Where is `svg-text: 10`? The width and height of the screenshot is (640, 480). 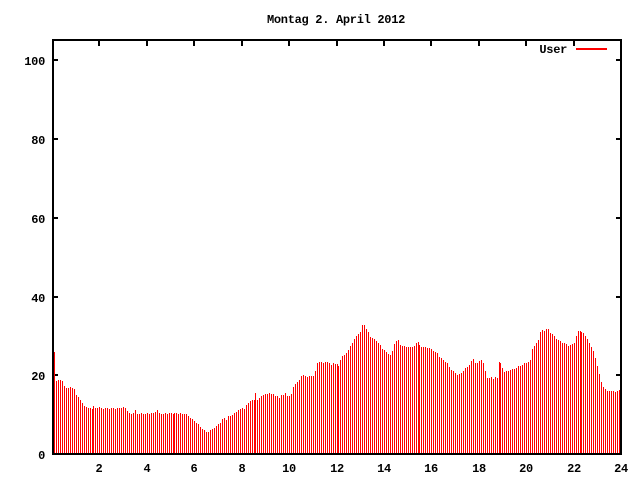 svg-text: 10 is located at coordinates (289, 469).